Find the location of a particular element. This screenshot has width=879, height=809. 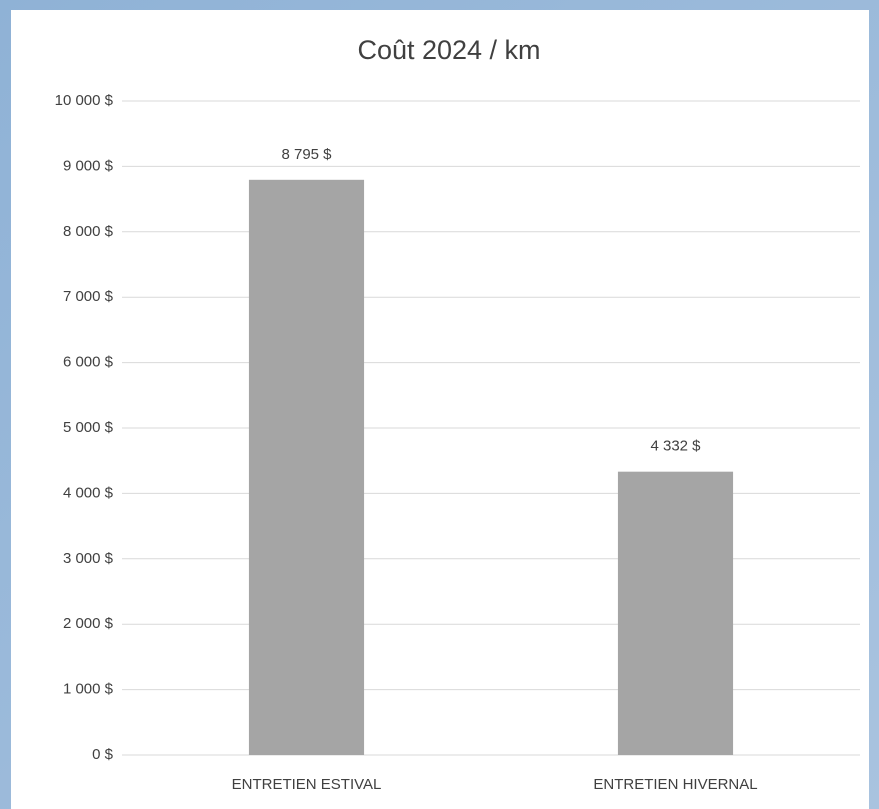

chart-title: Coût 2024 / km is located at coordinates (448, 50).